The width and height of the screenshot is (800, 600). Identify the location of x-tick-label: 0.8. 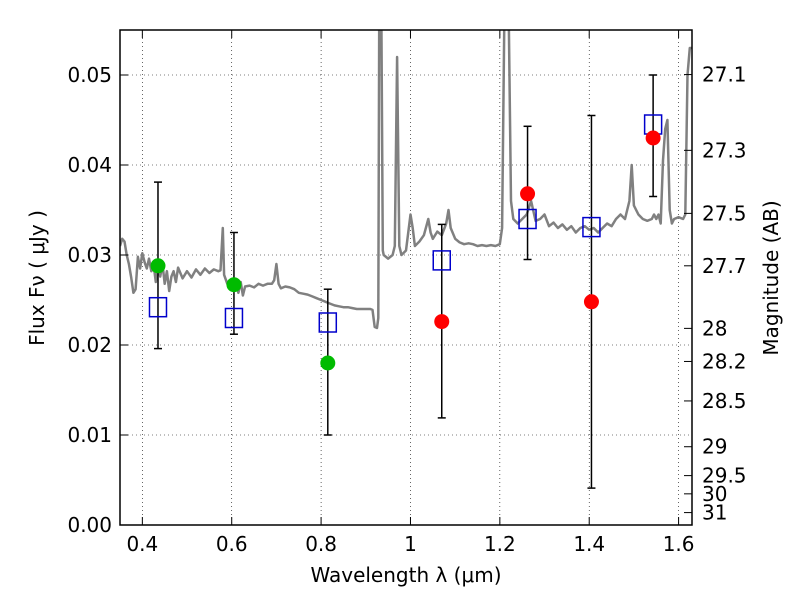
(321, 544).